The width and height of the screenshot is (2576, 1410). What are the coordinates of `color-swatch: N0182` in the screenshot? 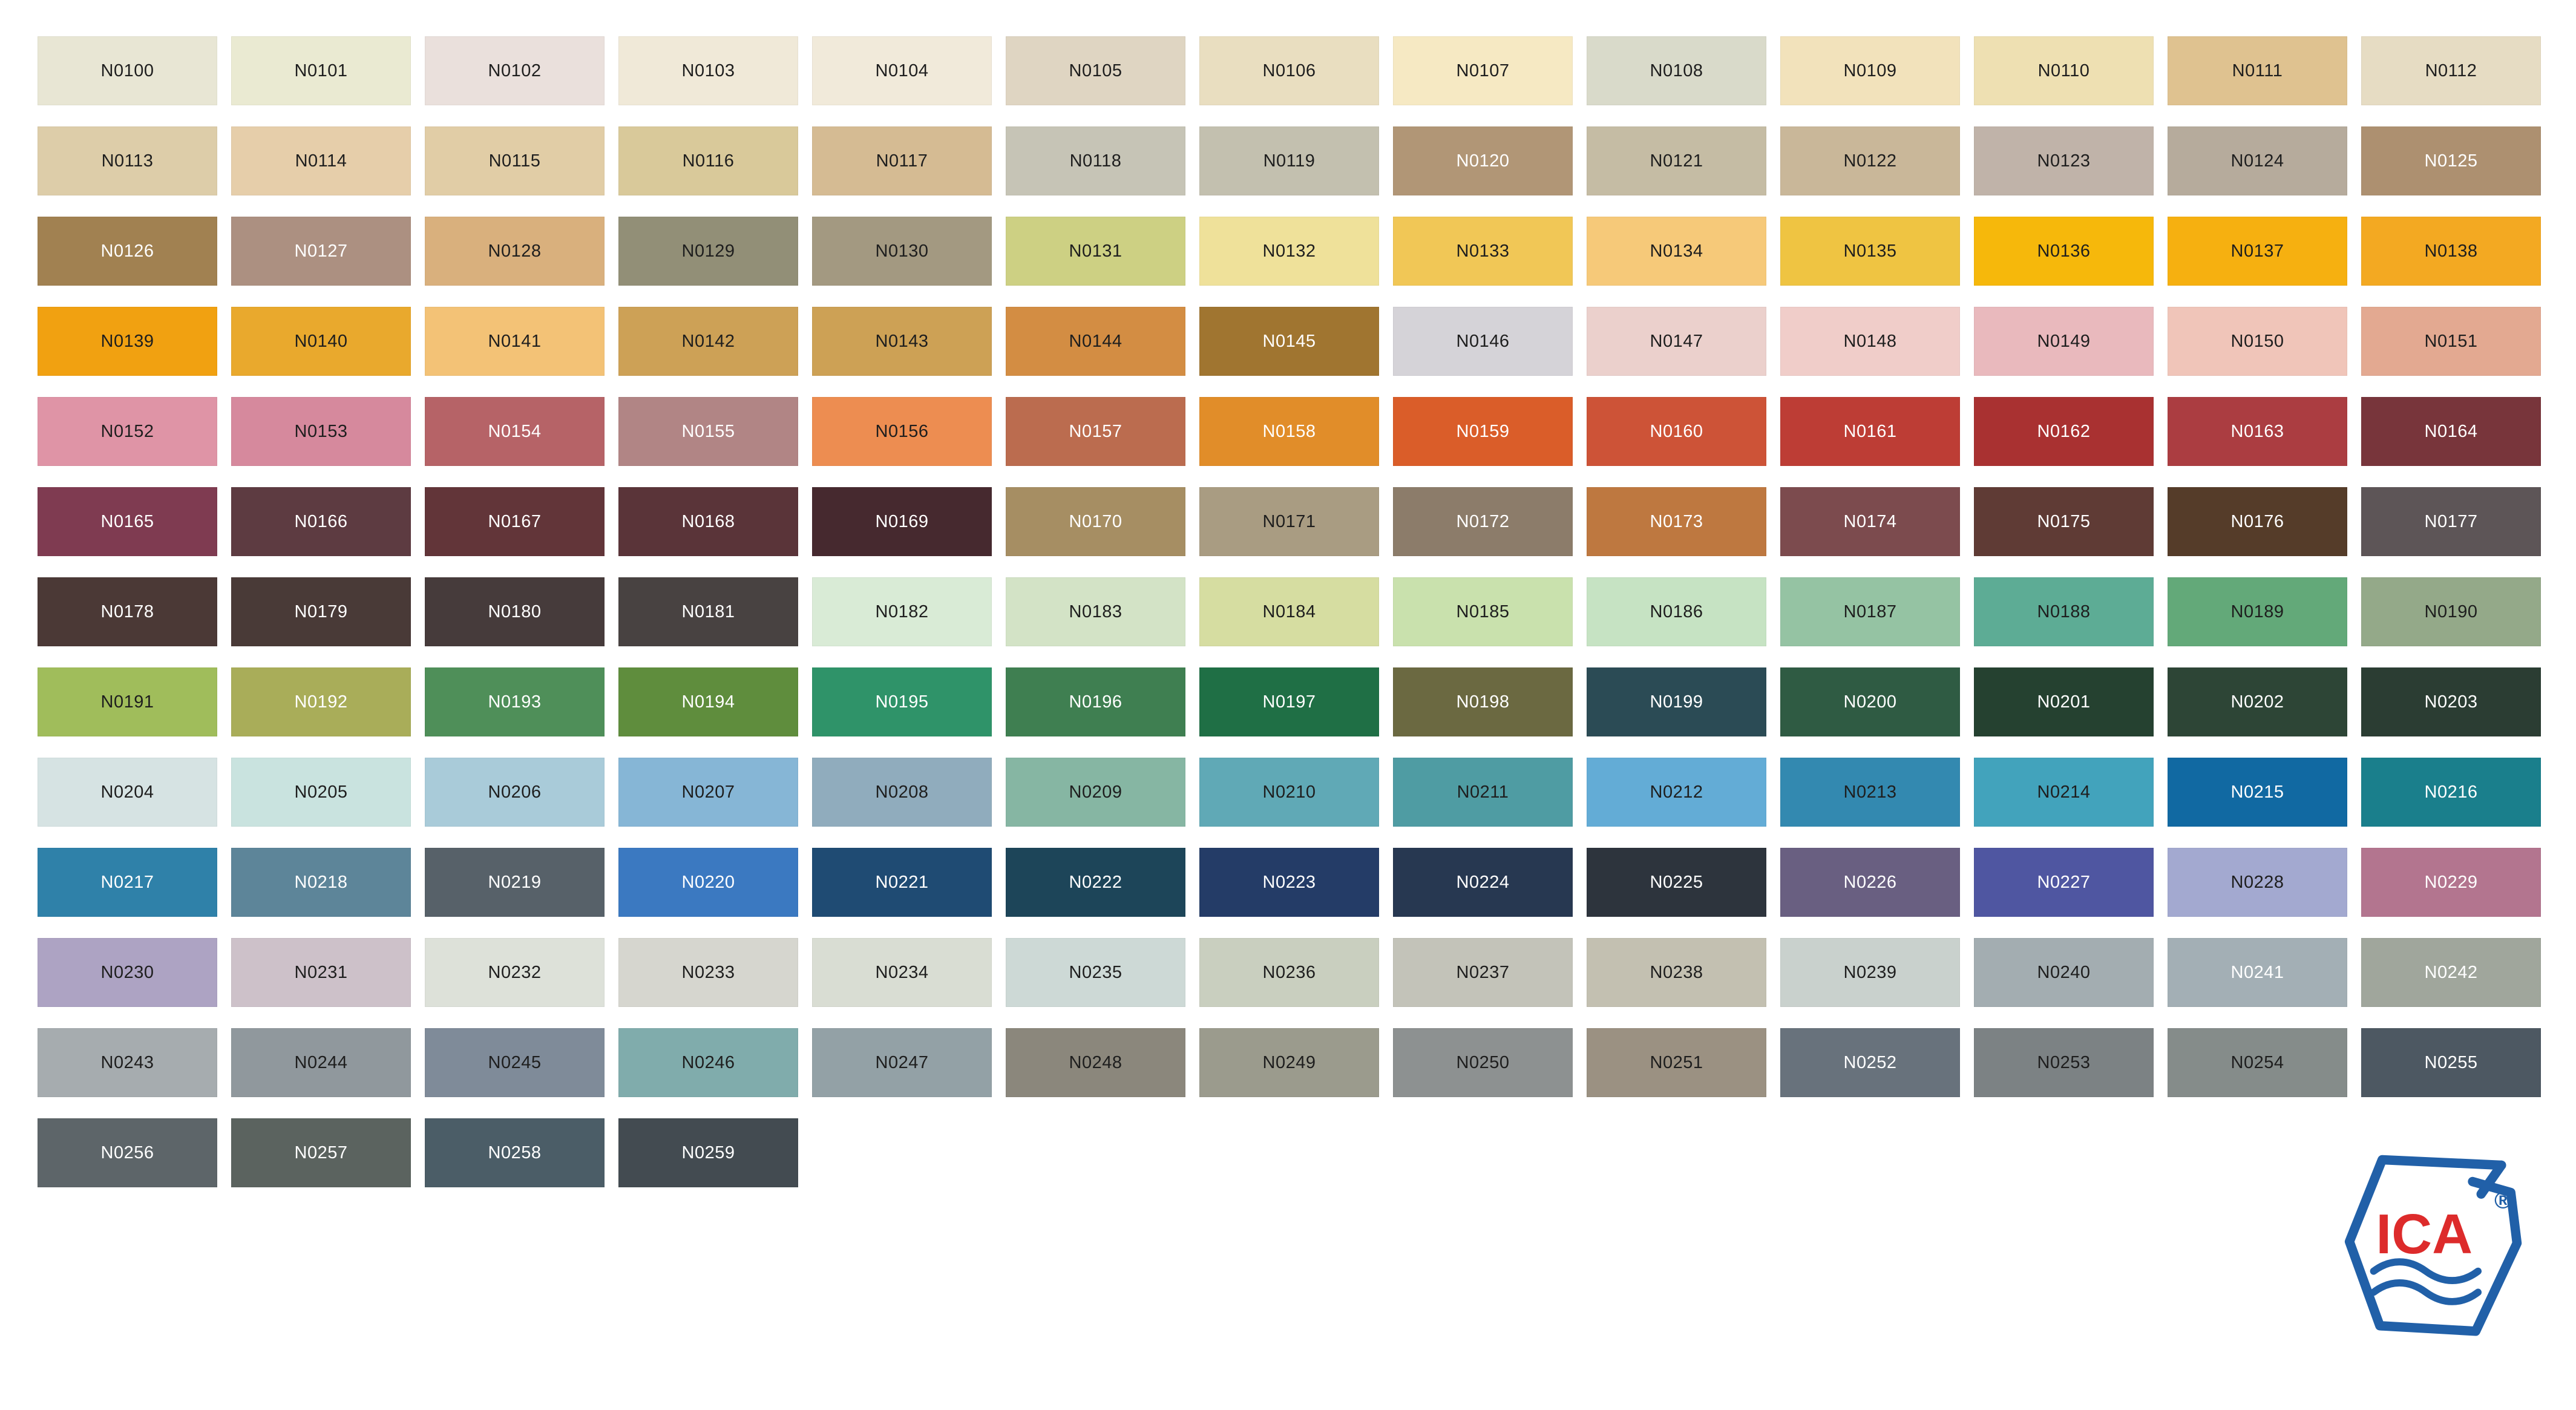 It's located at (902, 611).